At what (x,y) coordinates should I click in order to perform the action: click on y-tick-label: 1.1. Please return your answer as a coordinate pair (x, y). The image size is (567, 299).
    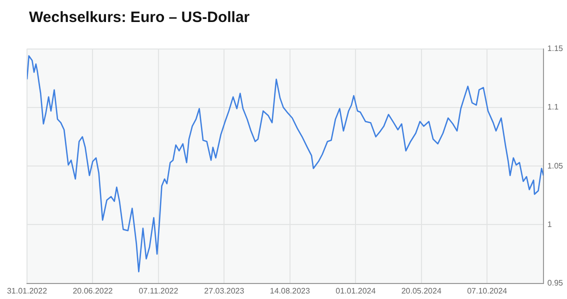
    Looking at the image, I should click on (553, 107).